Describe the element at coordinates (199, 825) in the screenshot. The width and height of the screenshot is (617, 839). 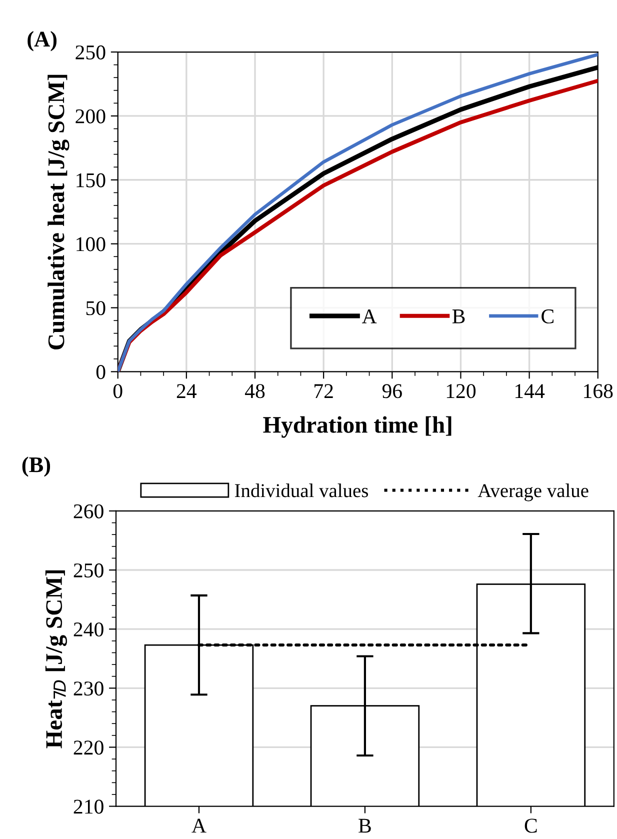
I see `x-tick-label: A` at that location.